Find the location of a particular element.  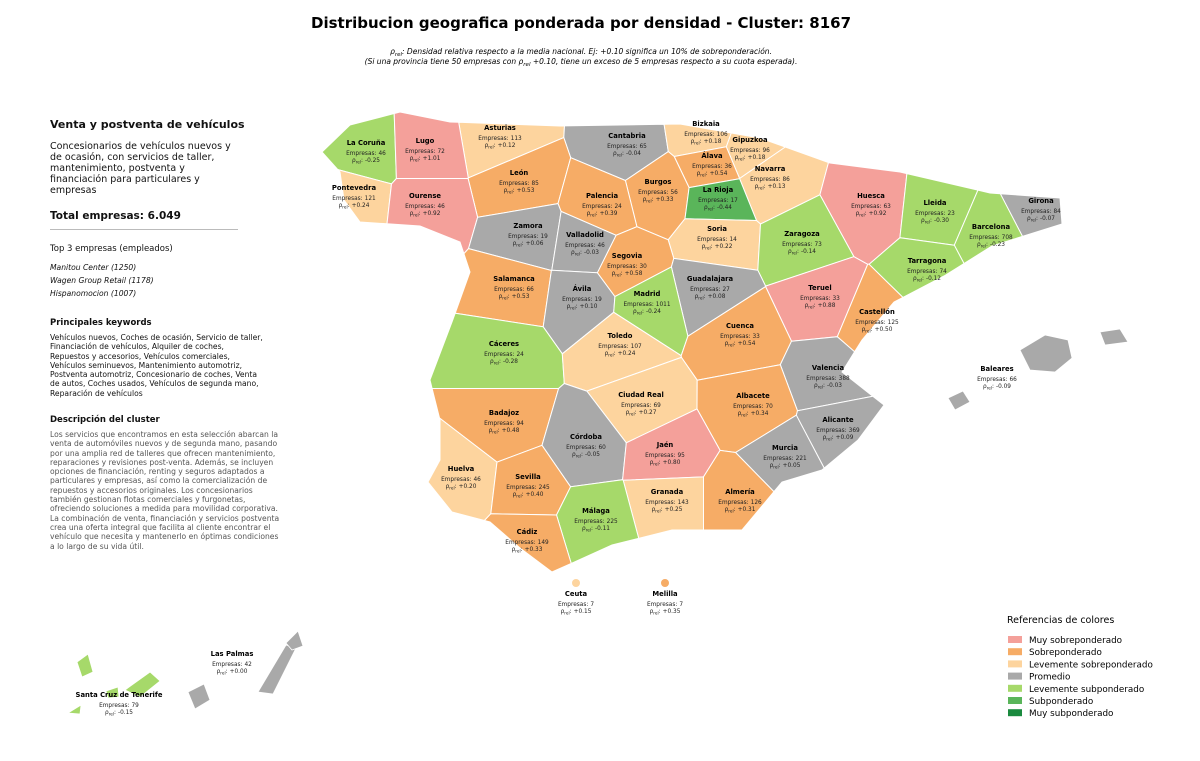

count-value: 85 is located at coordinates (535, 184).